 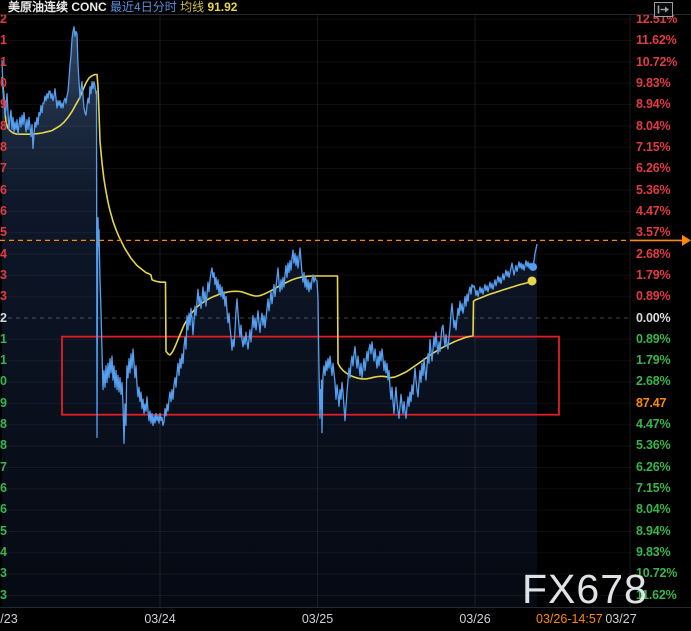 What do you see at coordinates (89, 7) in the screenshot?
I see `instrument-code: CONC` at bounding box center [89, 7].